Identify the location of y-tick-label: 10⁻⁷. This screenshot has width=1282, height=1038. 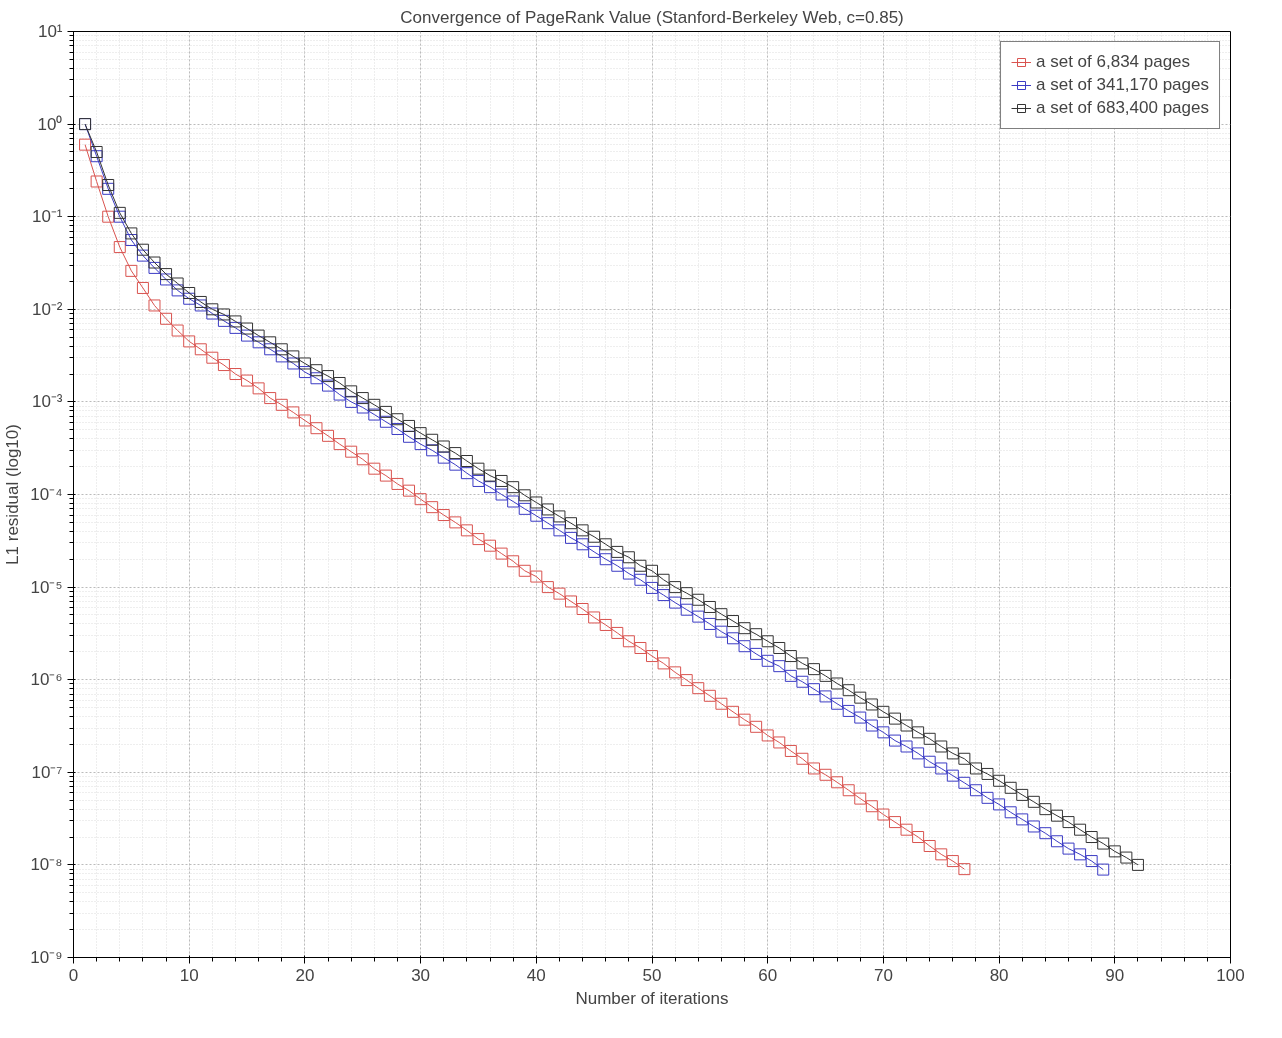
(47, 772).